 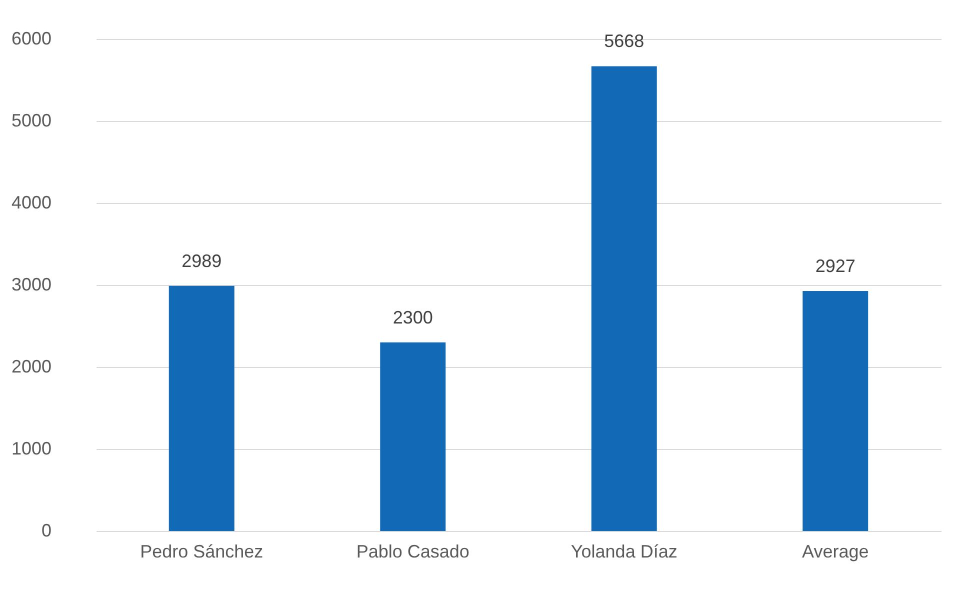 What do you see at coordinates (31, 366) in the screenshot?
I see `y-tick-label: 2000` at bounding box center [31, 366].